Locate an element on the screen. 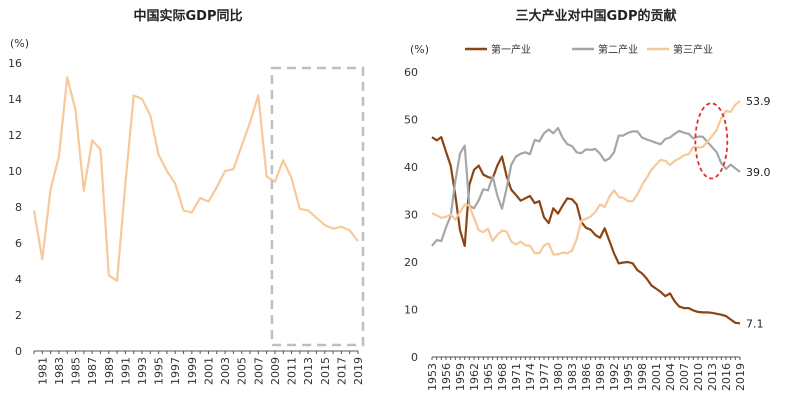  x-tick-label: 1993 is located at coordinates (142, 371).